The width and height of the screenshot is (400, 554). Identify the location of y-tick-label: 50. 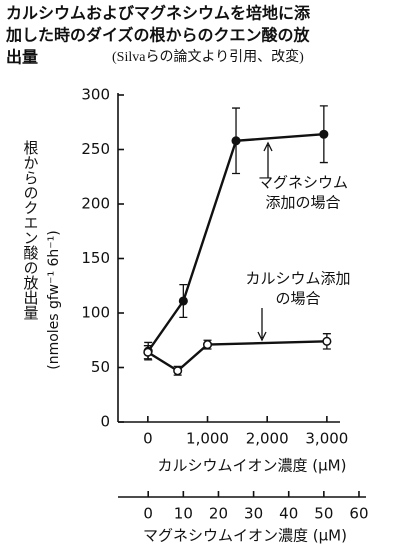
(100, 367).